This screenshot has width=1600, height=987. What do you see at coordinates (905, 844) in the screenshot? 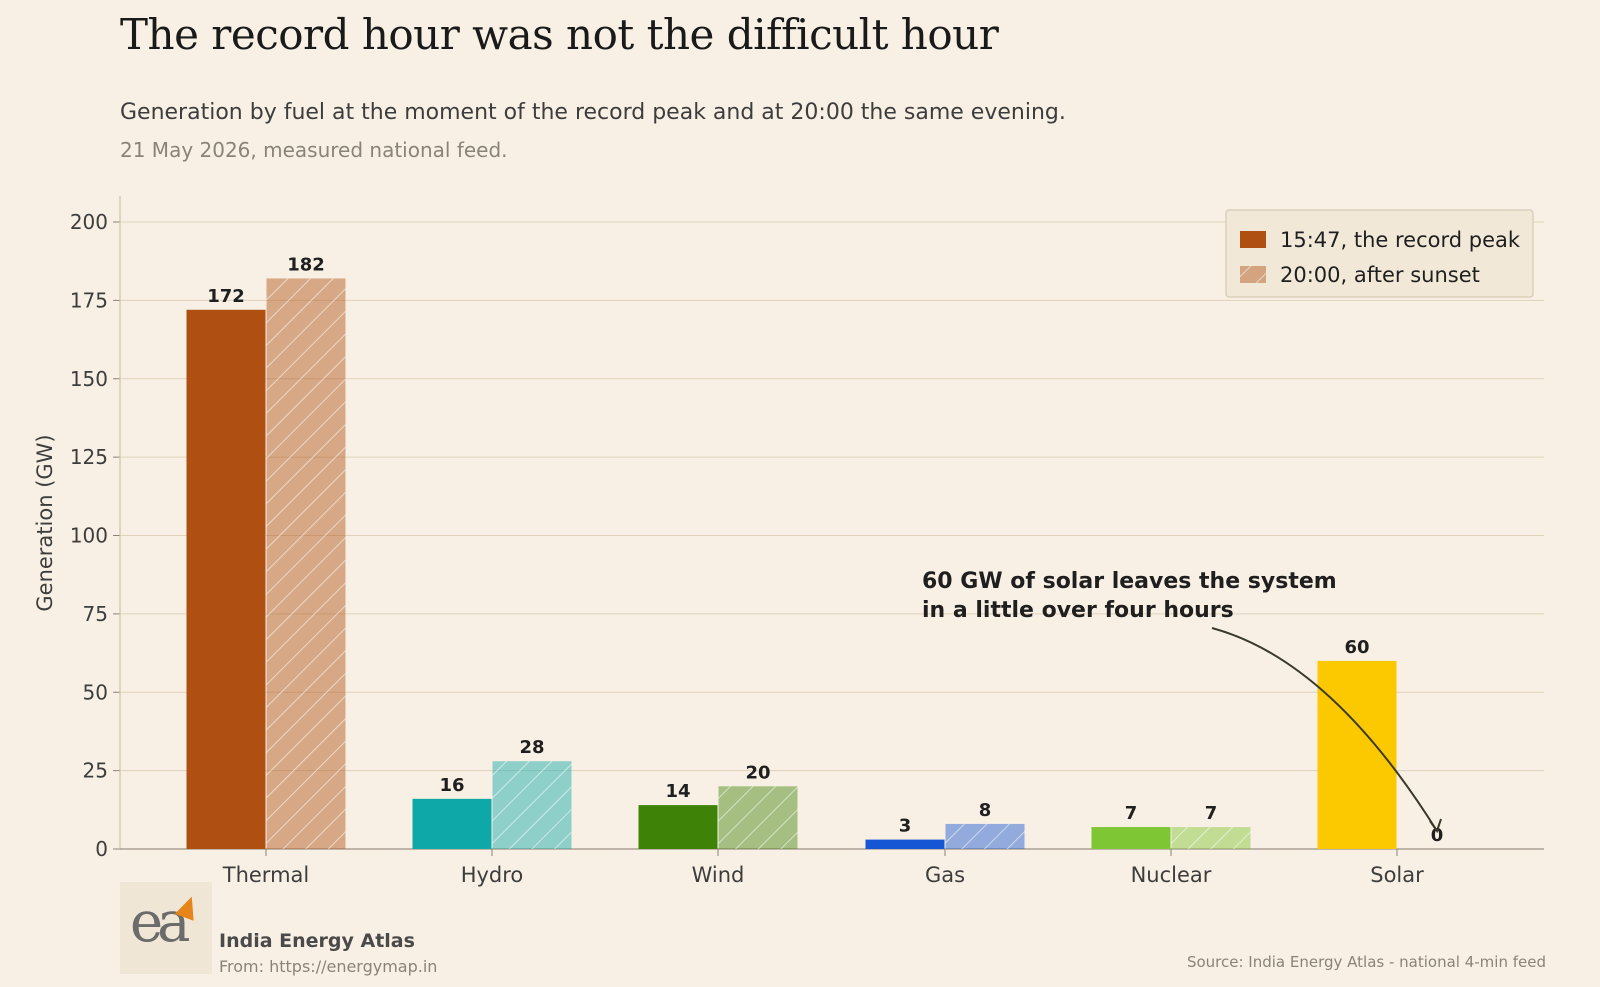
I see `bar-gas-peak` at bounding box center [905, 844].